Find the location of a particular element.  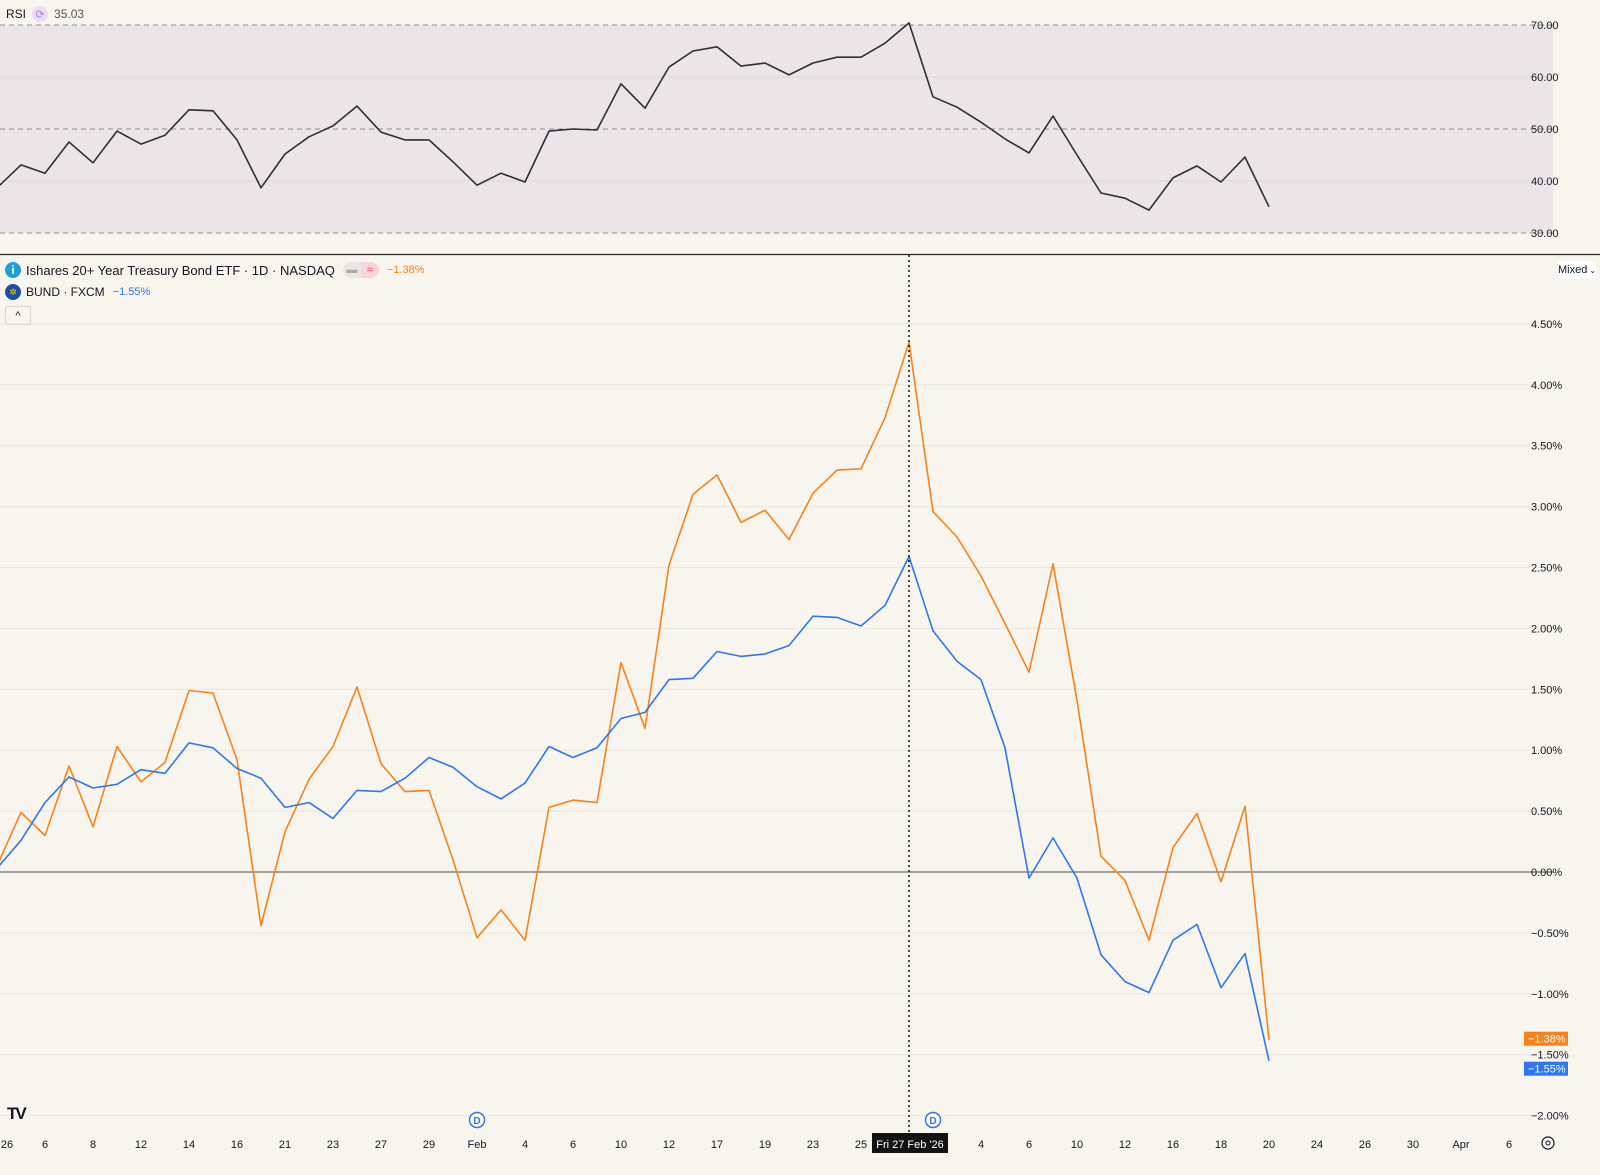

legend-secondary-title: BUND · FXCM is located at coordinates (65, 292).